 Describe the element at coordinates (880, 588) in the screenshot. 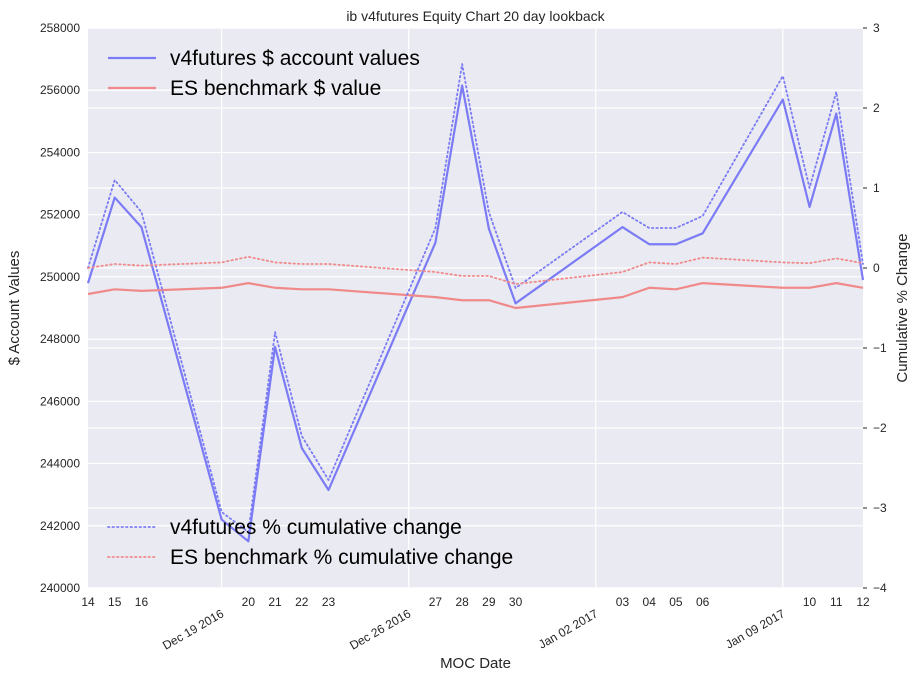

I see `ytick-right-label: −4` at that location.